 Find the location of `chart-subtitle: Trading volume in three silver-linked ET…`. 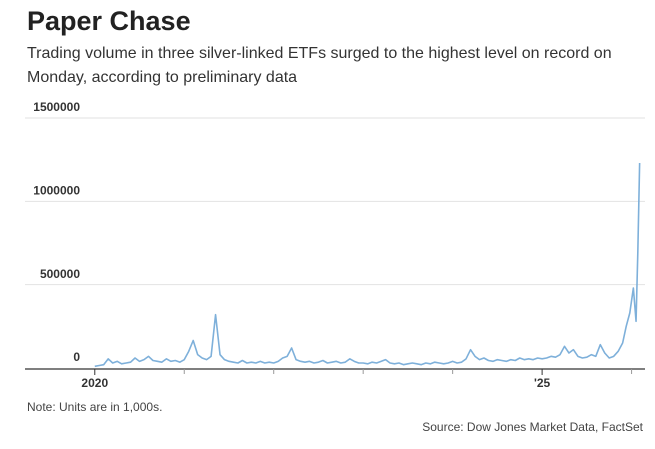

chart-subtitle: Trading volume in three silver-linked ET… is located at coordinates (319, 65).